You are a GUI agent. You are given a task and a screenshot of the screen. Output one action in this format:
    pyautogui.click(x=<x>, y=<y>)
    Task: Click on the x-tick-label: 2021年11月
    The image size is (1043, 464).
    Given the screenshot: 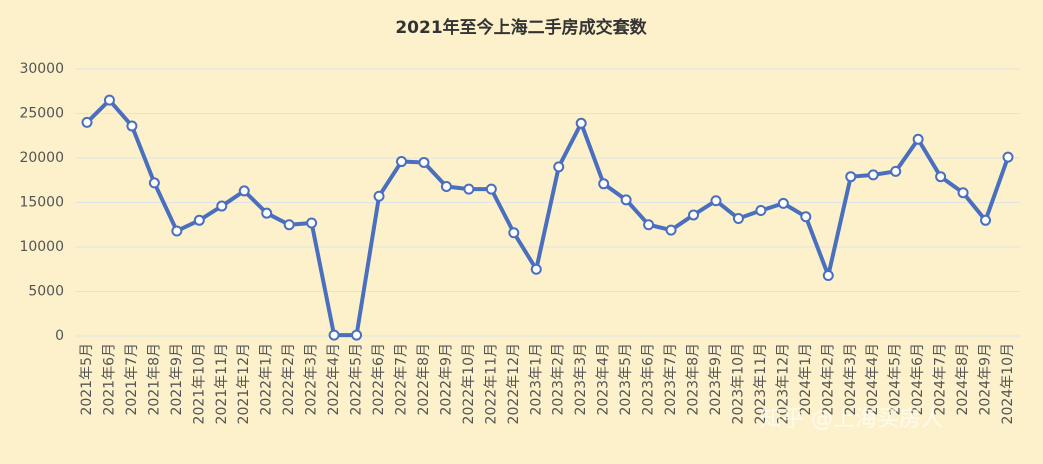 What is the action you would take?
    pyautogui.click(x=222, y=383)
    